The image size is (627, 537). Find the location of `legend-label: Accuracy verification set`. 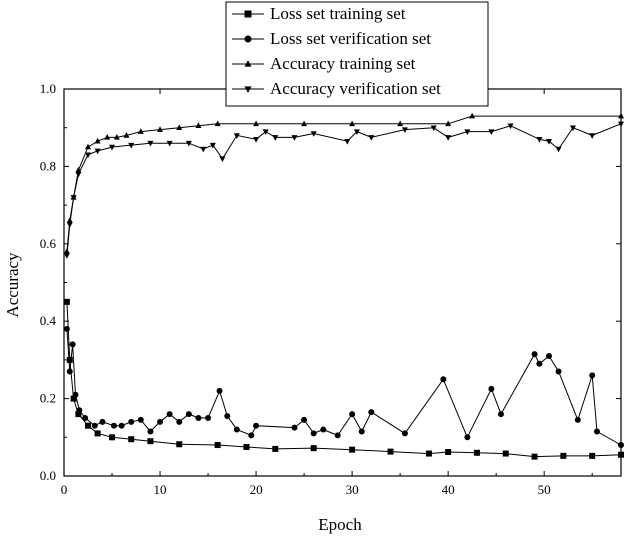

legend-label: Accuracy verification set is located at coordinates (355, 88).